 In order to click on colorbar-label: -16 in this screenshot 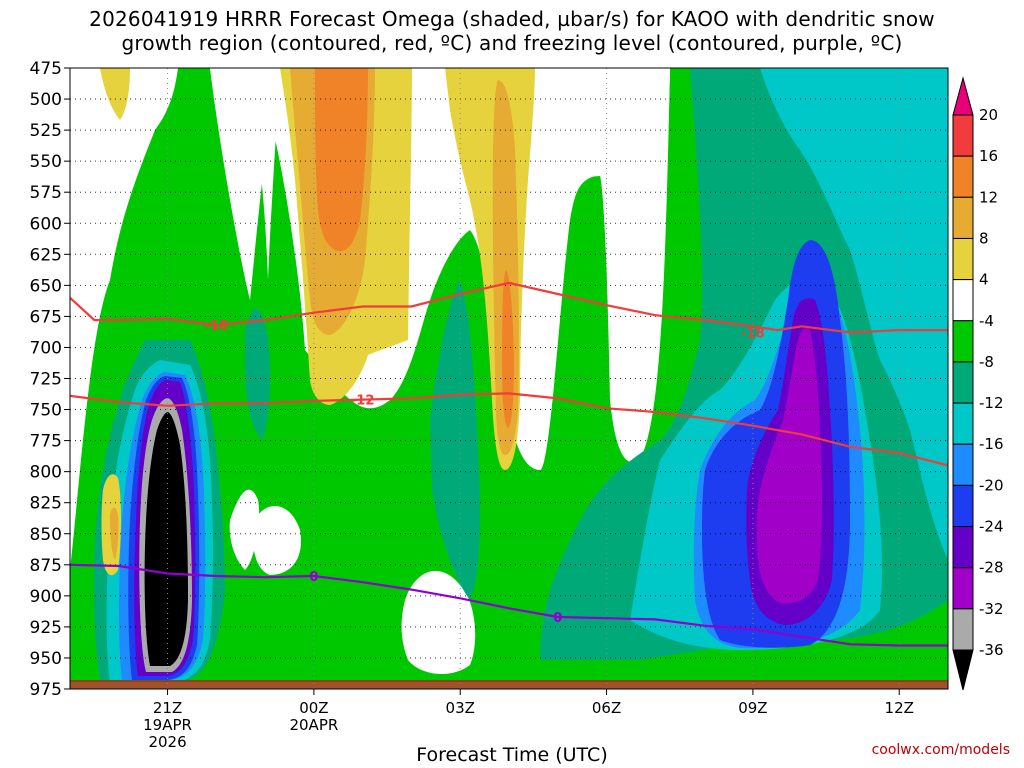, I will do `click(991, 444)`.